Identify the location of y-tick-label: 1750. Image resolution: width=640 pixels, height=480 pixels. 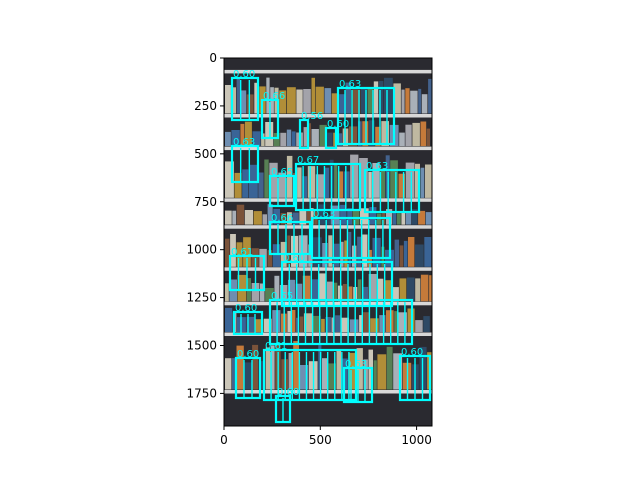
(201, 393).